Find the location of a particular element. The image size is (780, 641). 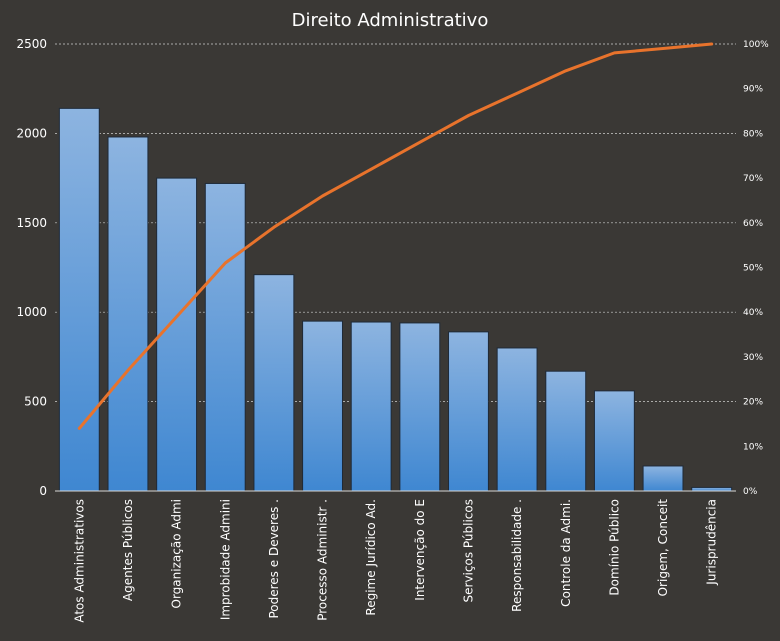

right-tick-label: 10% is located at coordinates (753, 447).